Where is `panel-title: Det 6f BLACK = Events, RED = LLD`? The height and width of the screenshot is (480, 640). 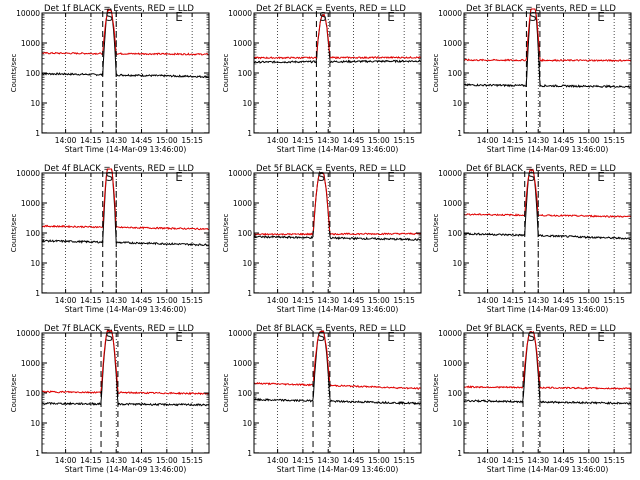 panel-title: Det 6f BLACK = Events, RED = LLD is located at coordinates (541, 169).